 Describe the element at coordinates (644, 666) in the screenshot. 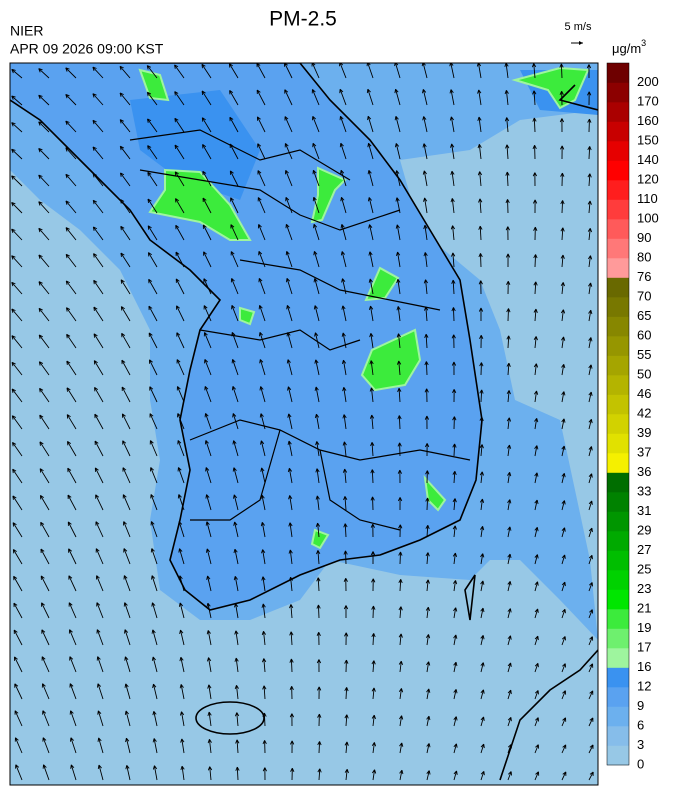

I see `colorbar-label: 16` at that location.